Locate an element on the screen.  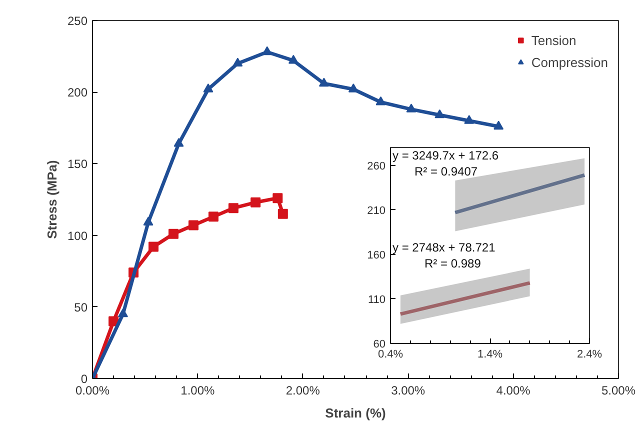
annotation: y = 2748x + 78.721 is located at coordinates (444, 247).